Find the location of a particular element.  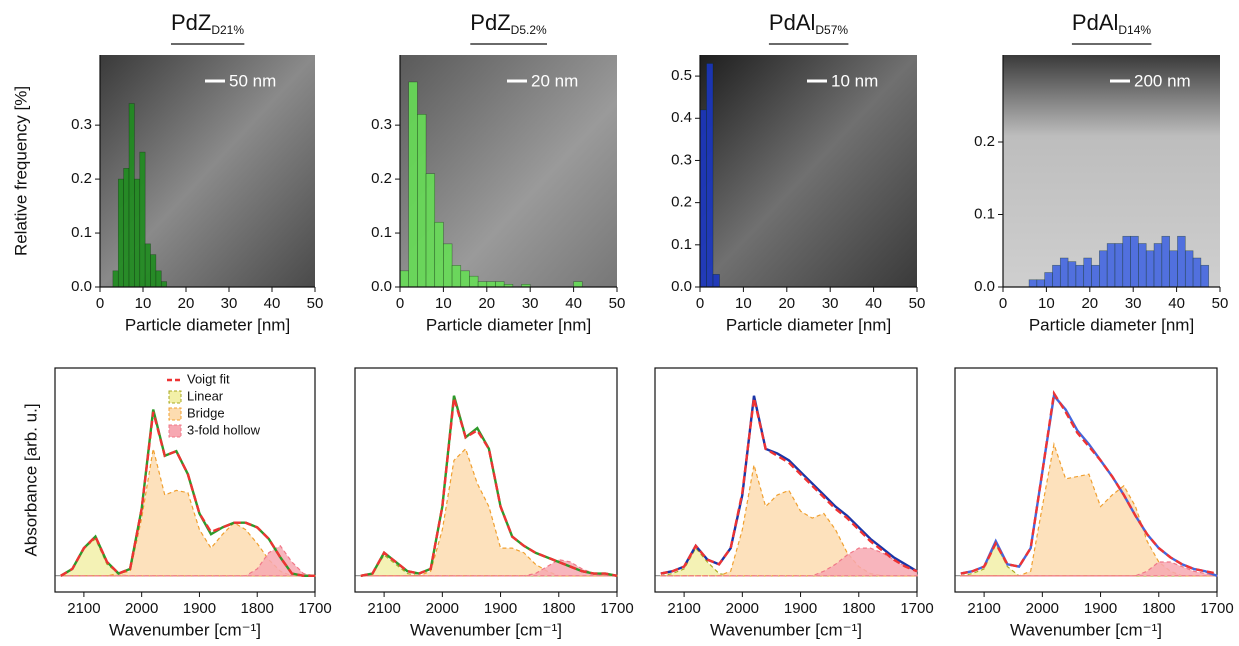

title-subscript: D57% is located at coordinates (831, 30).